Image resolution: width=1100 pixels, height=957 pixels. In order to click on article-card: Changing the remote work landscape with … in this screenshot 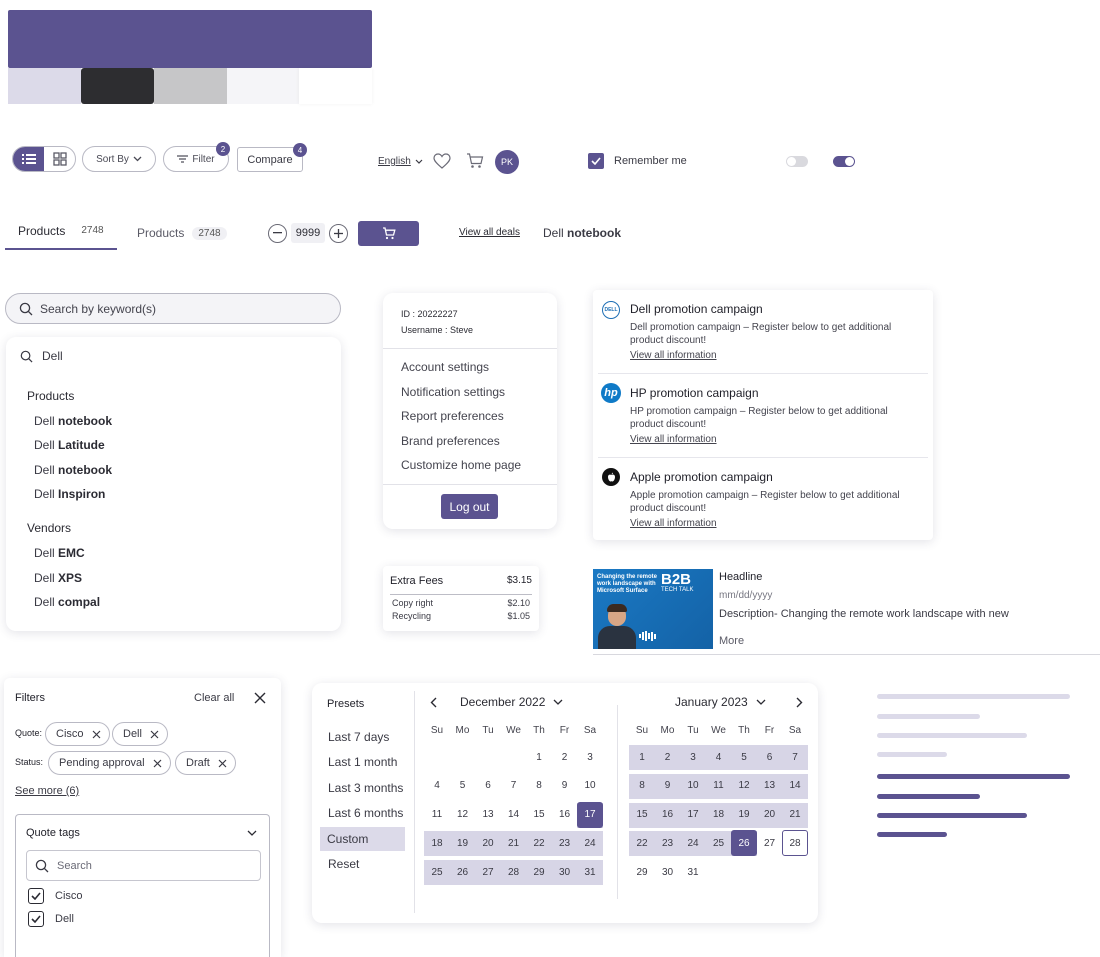, I will do `click(846, 612)`.